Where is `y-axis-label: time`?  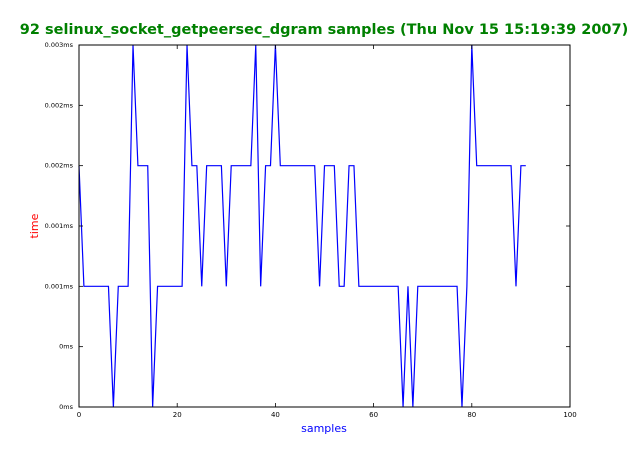 y-axis-label: time is located at coordinates (34, 225).